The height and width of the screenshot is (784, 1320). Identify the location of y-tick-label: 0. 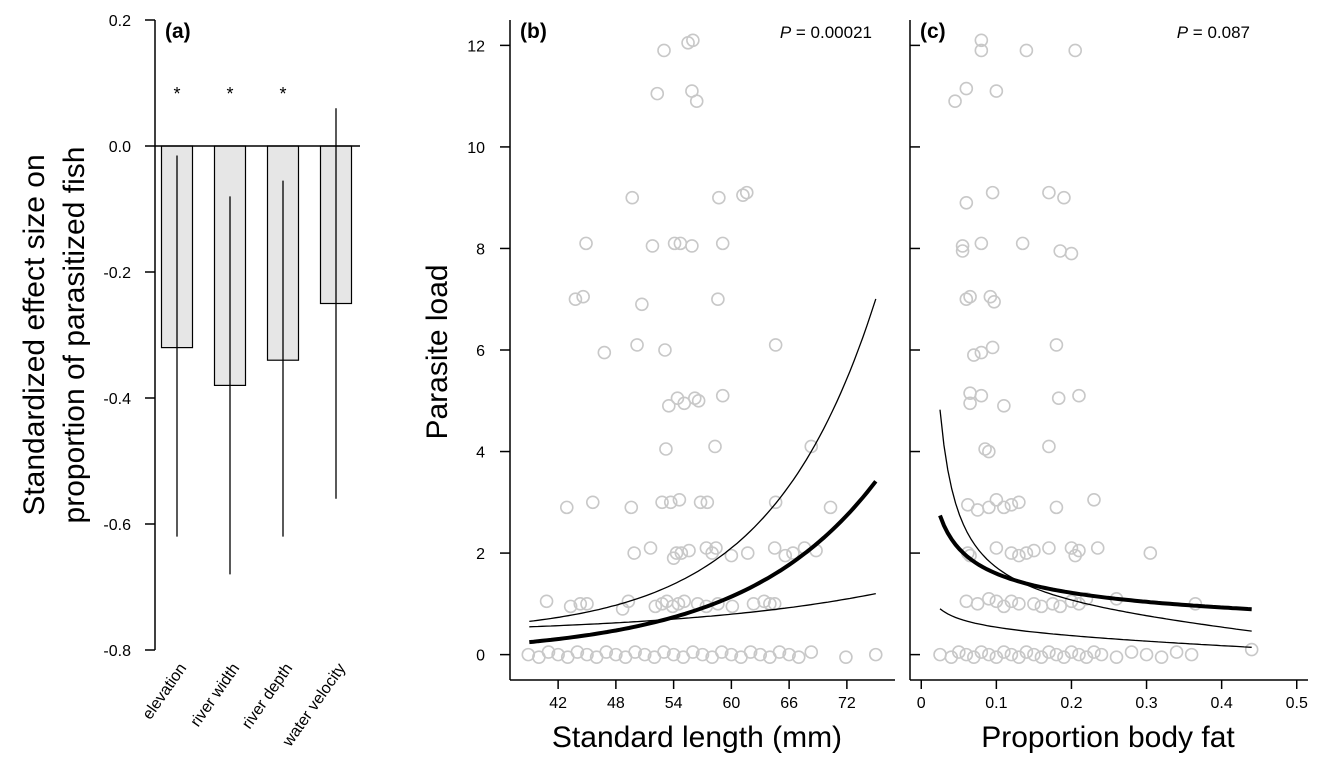
(480, 656).